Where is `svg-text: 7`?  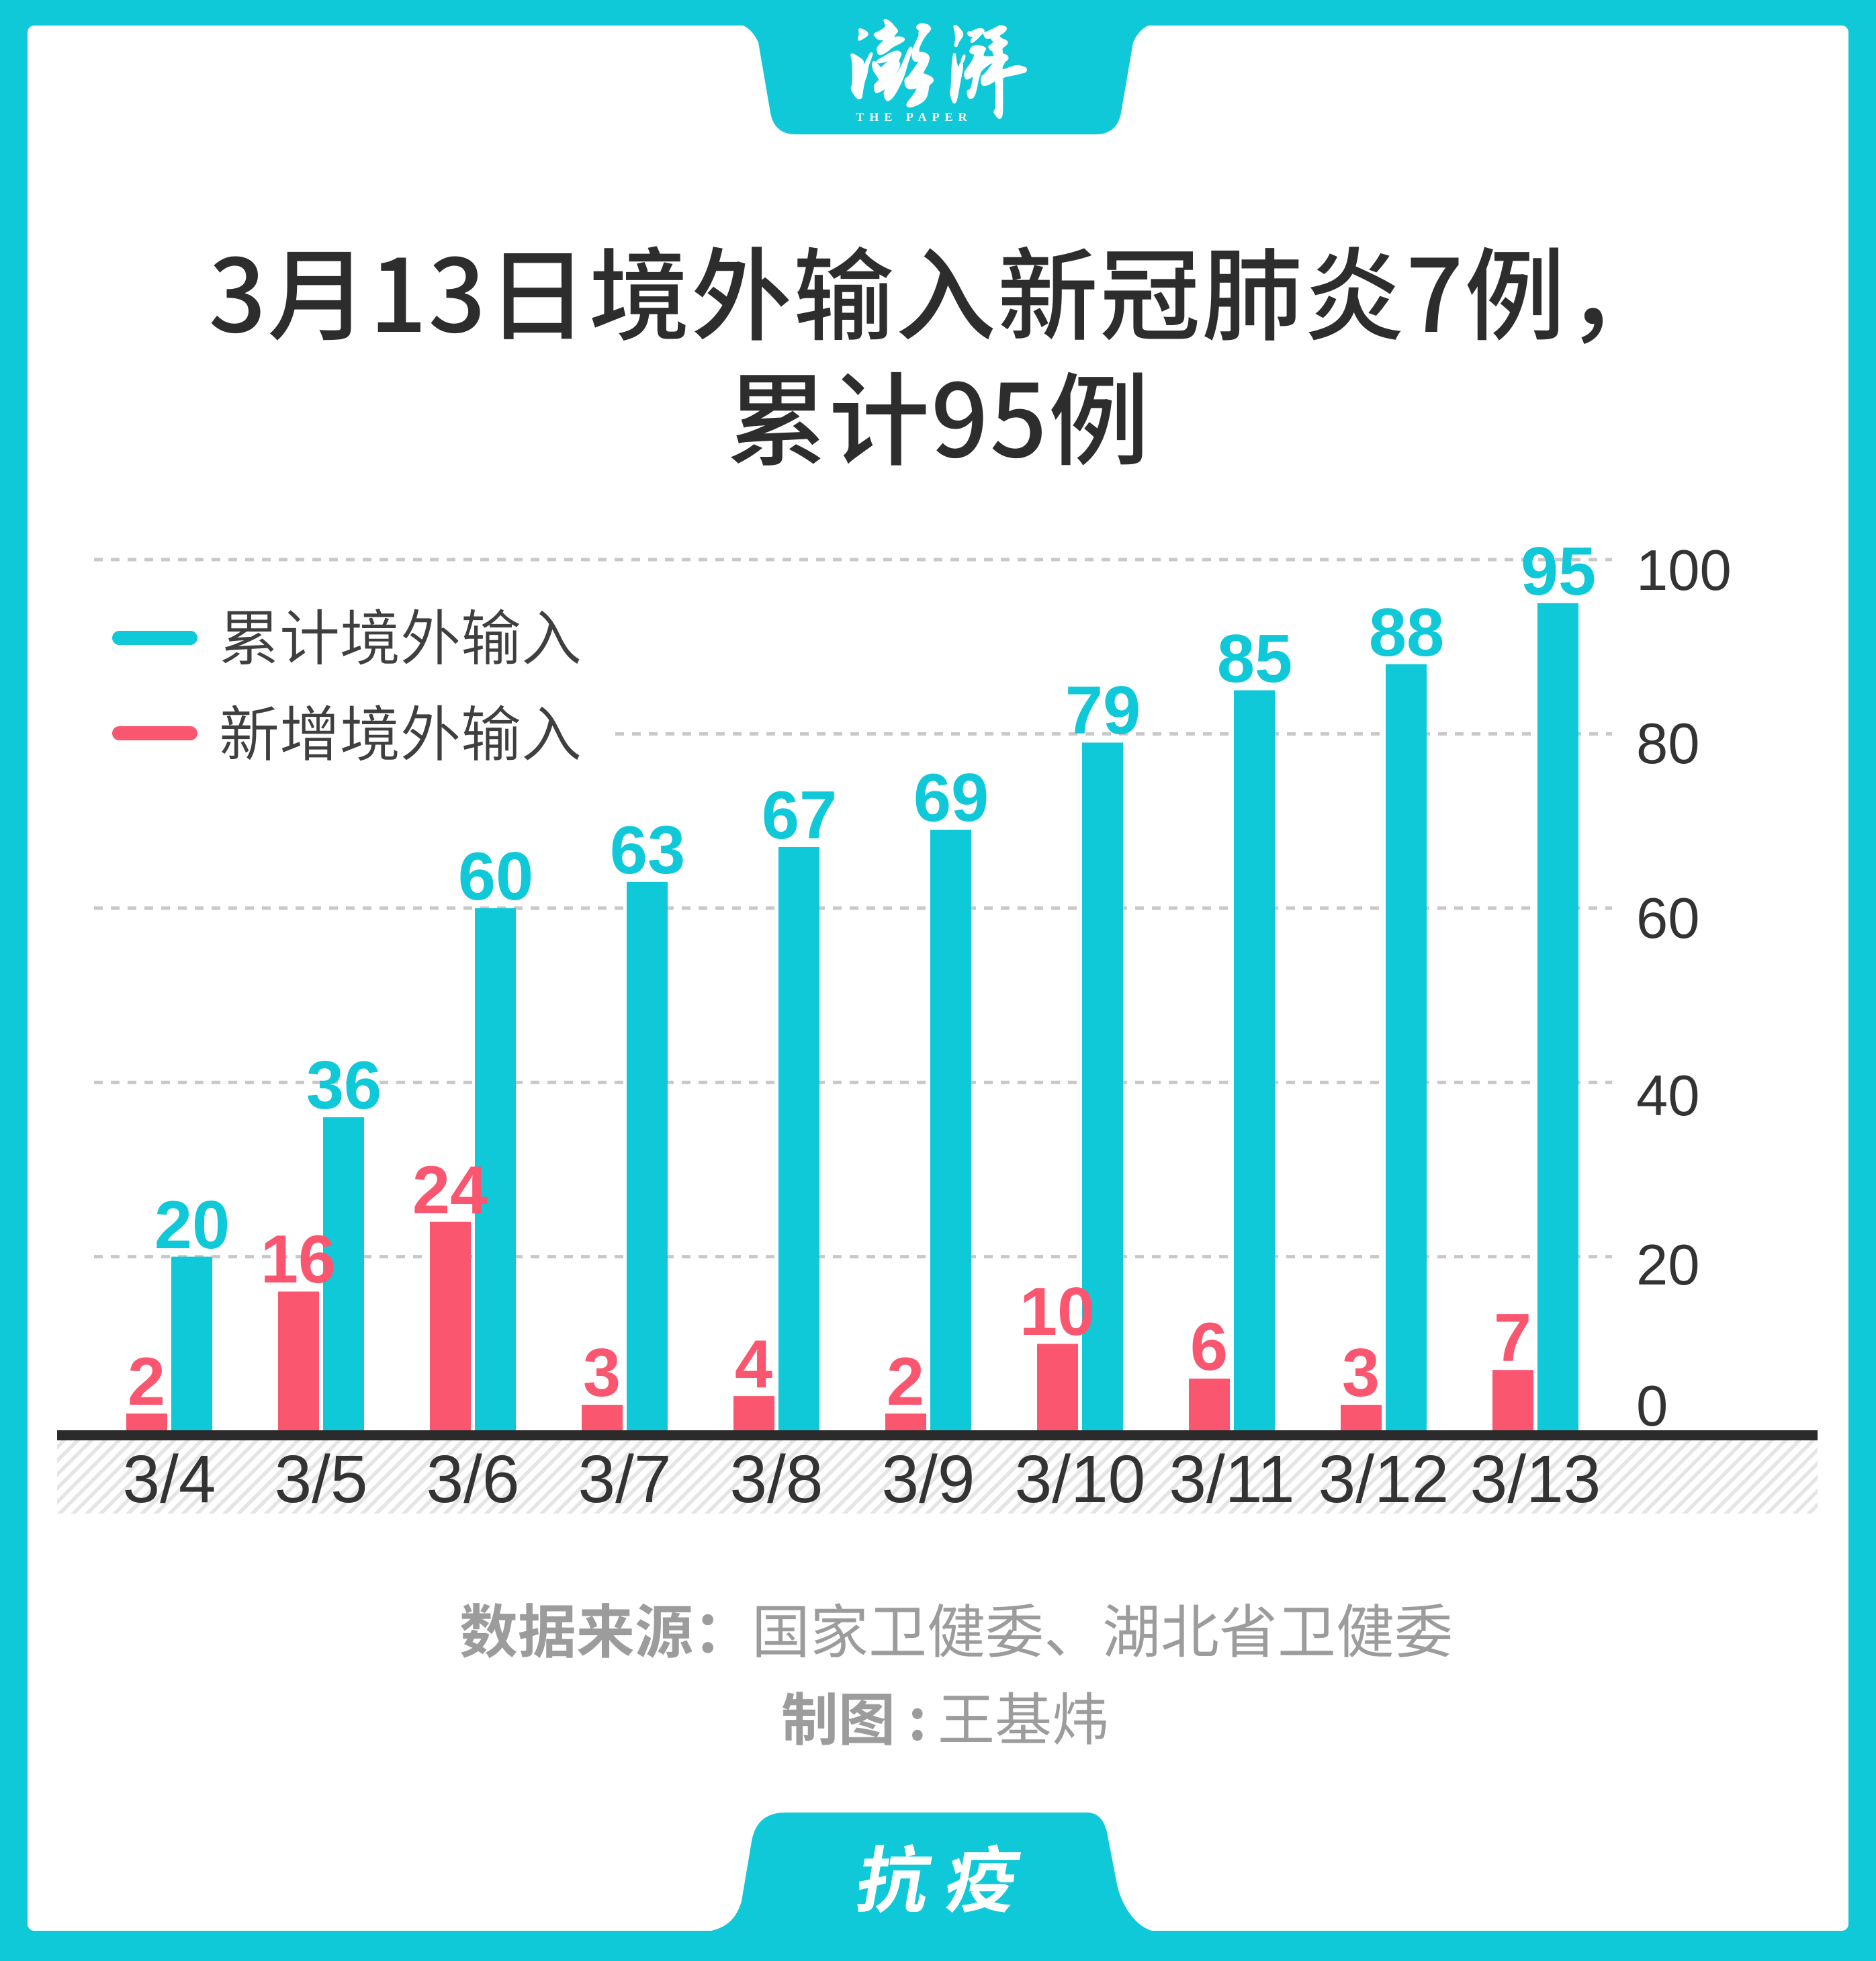 svg-text: 7 is located at coordinates (1512, 1338).